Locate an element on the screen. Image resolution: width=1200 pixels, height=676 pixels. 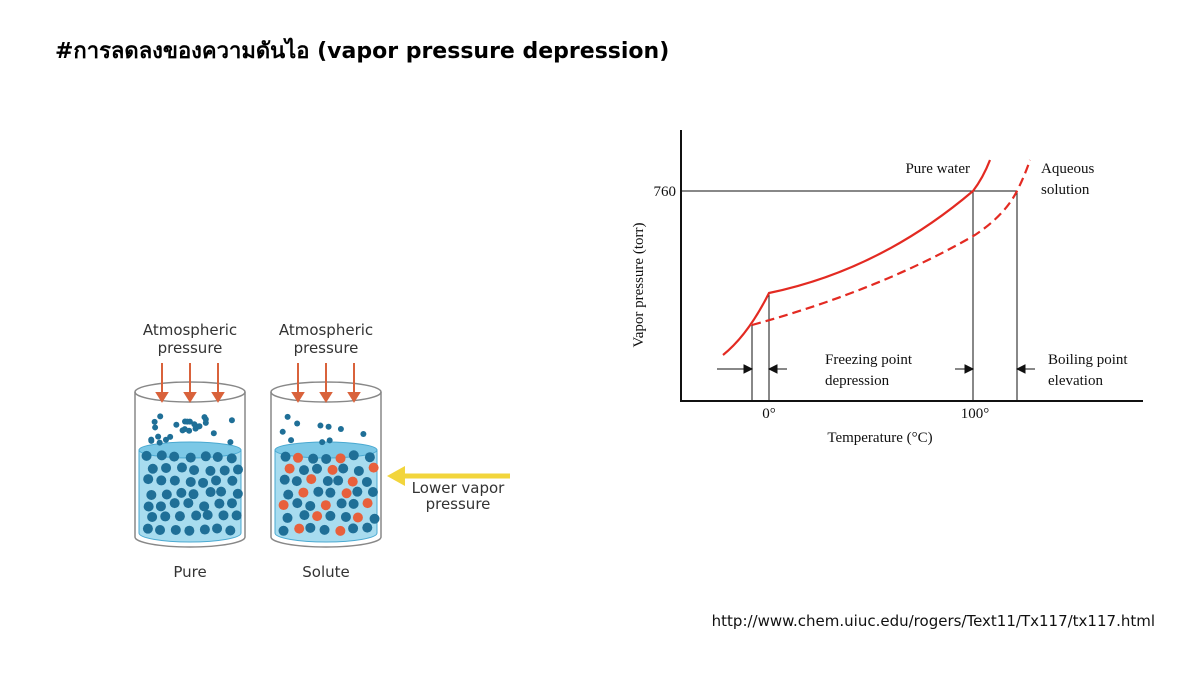
y-axis-label: Vapor pressure (torr) is located at coordinates (639, 285).